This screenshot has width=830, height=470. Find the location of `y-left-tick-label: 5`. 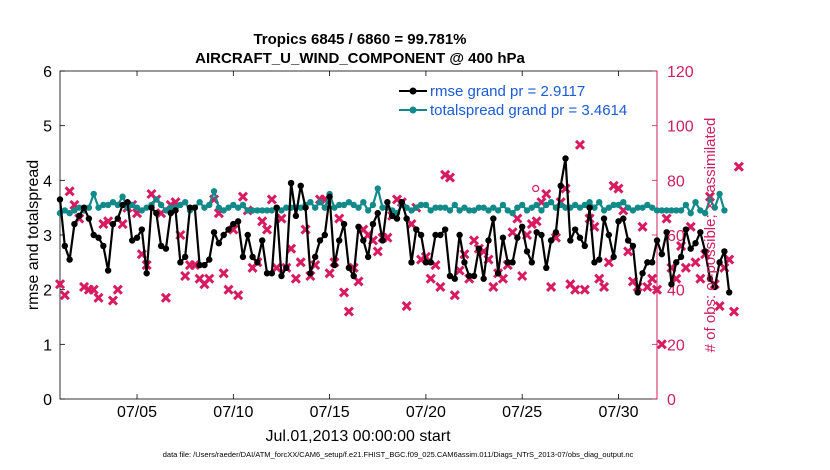

y-left-tick-label: 5 is located at coordinates (47, 127).